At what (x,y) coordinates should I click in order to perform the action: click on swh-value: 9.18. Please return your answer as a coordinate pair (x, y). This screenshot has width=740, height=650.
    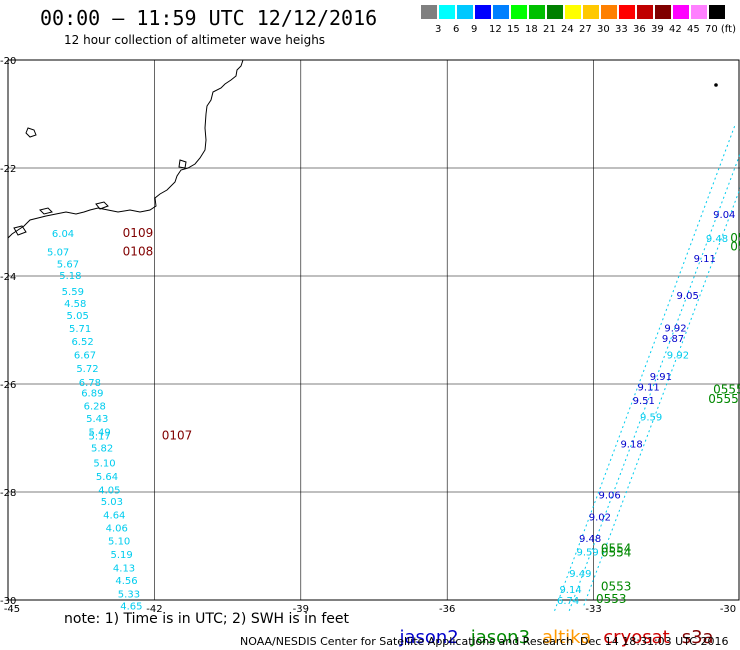
    Looking at the image, I should click on (631, 444).